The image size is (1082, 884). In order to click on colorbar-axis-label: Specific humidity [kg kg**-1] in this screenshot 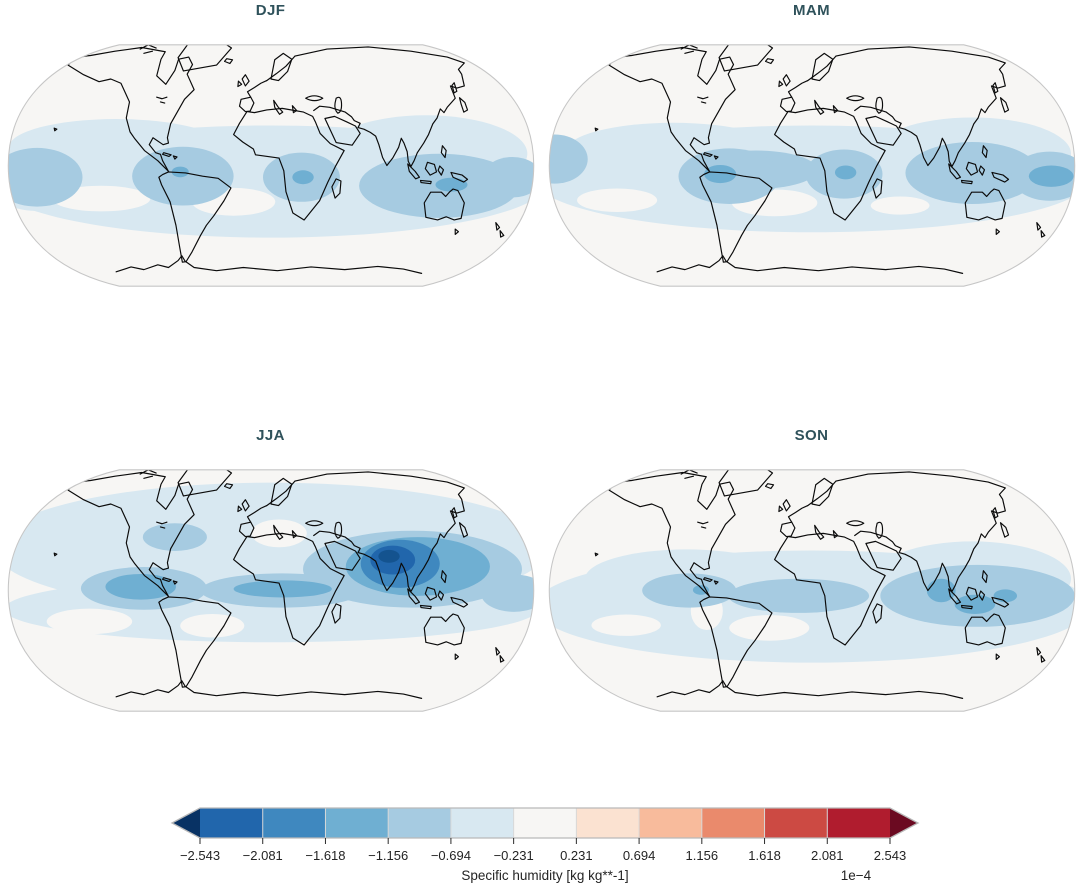, I will do `click(544, 875)`.